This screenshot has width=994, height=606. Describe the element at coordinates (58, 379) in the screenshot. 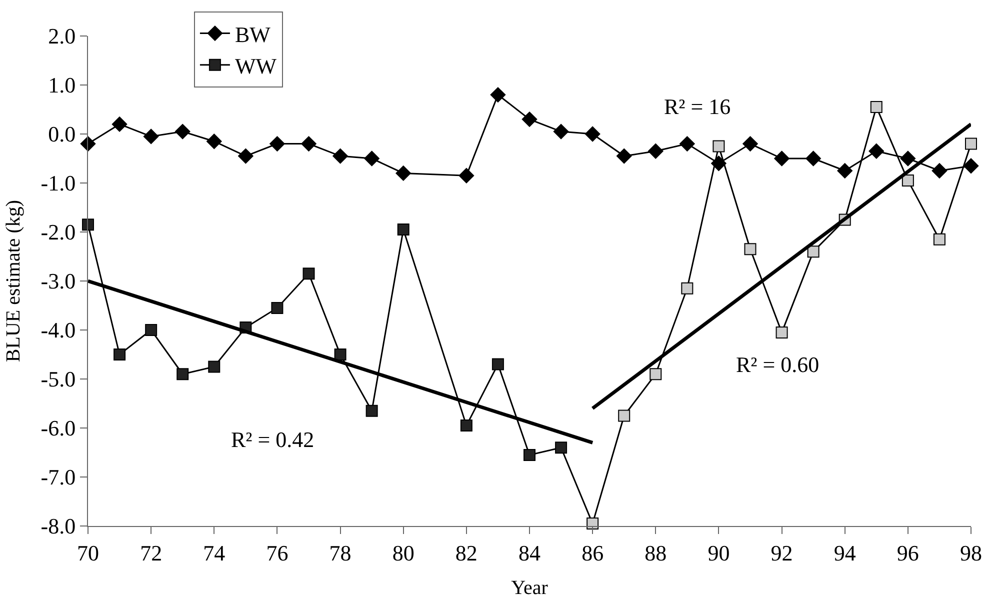

I see `y-tick-label: -5.0` at that location.